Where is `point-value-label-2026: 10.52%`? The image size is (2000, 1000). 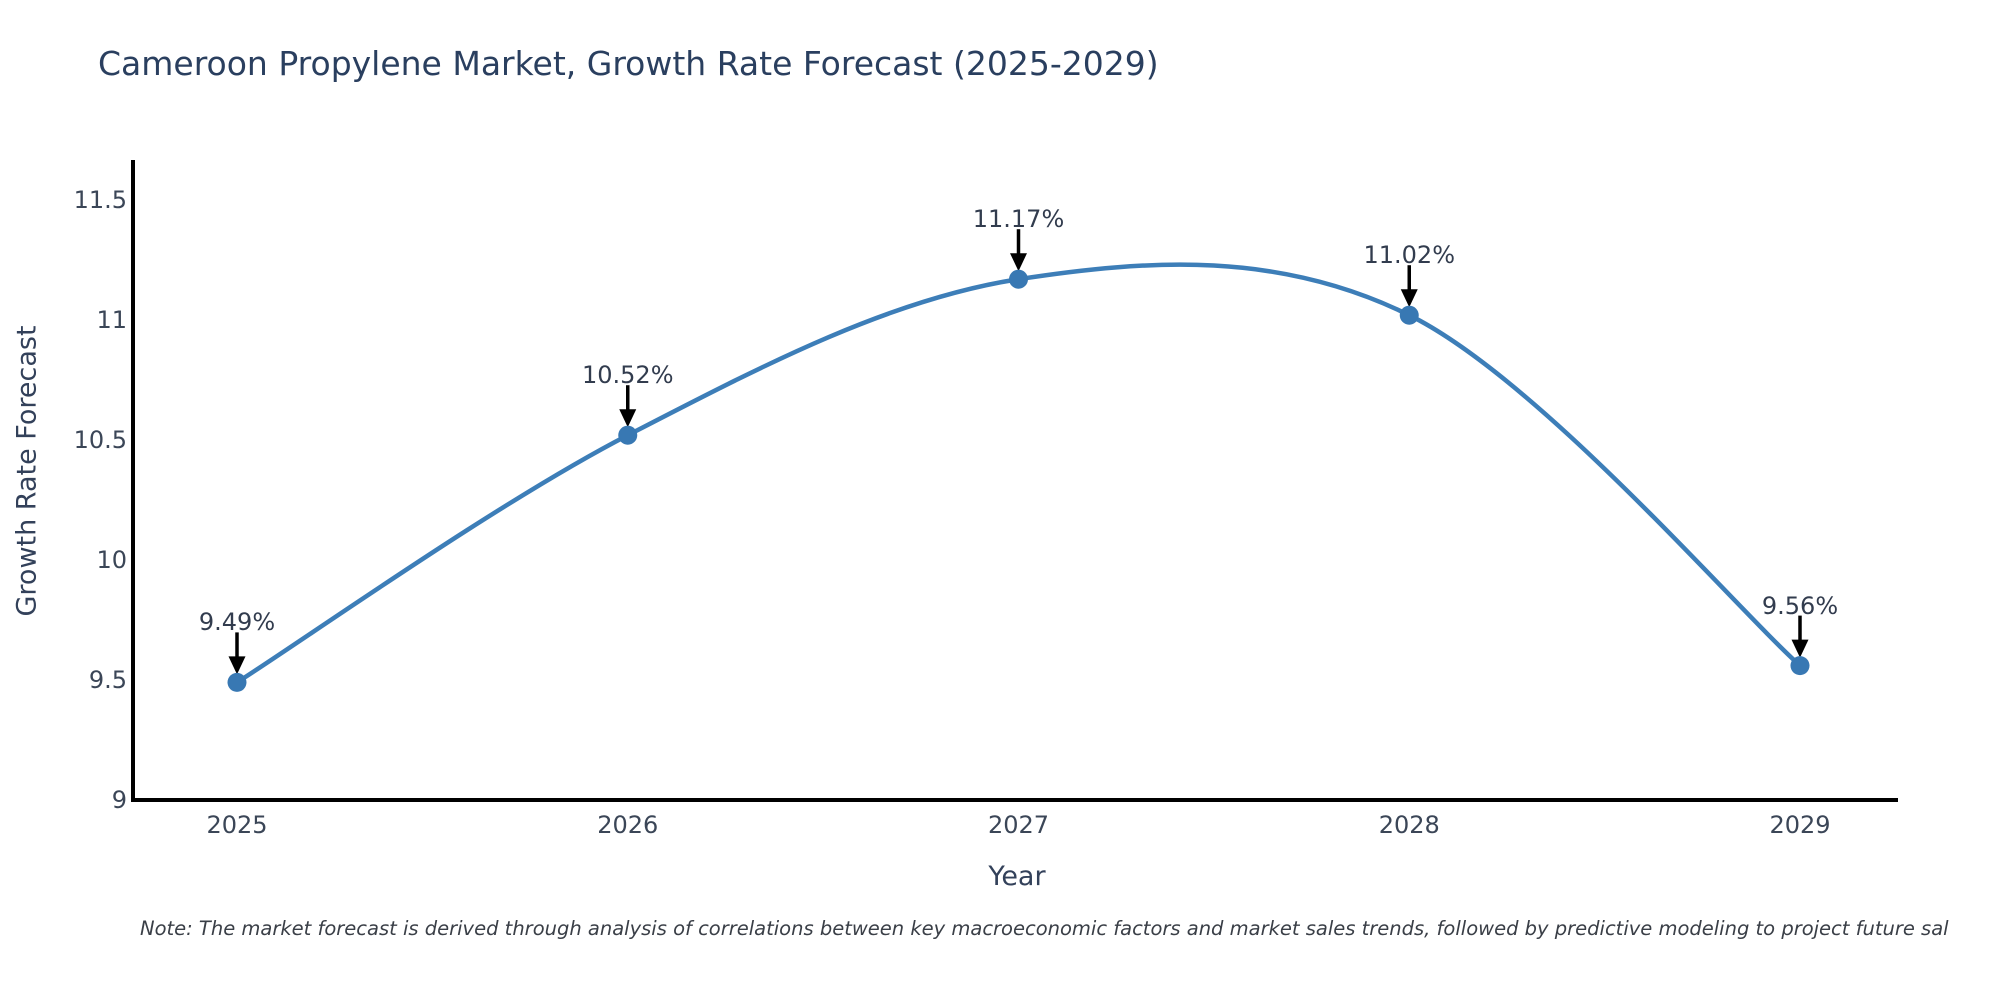 point-value-label-2026: 10.52% is located at coordinates (627, 375).